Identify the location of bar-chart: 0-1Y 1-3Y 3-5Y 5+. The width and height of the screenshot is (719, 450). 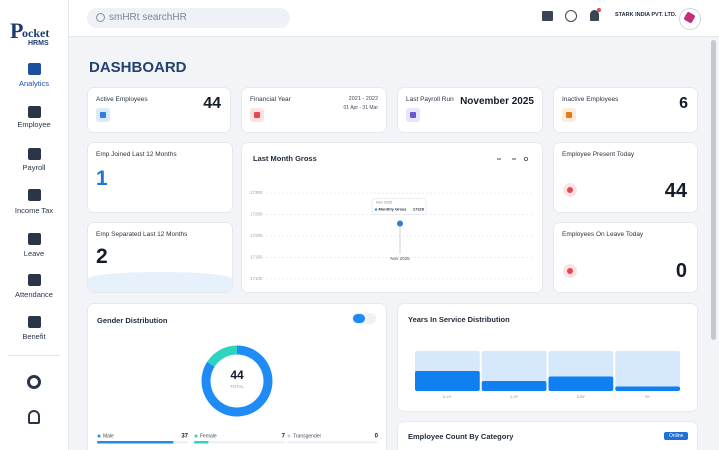
(547, 375).